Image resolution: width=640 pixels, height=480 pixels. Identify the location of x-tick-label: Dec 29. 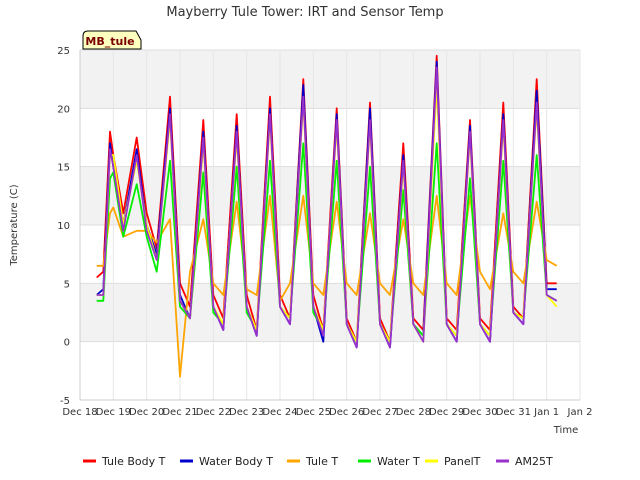
(446, 412).